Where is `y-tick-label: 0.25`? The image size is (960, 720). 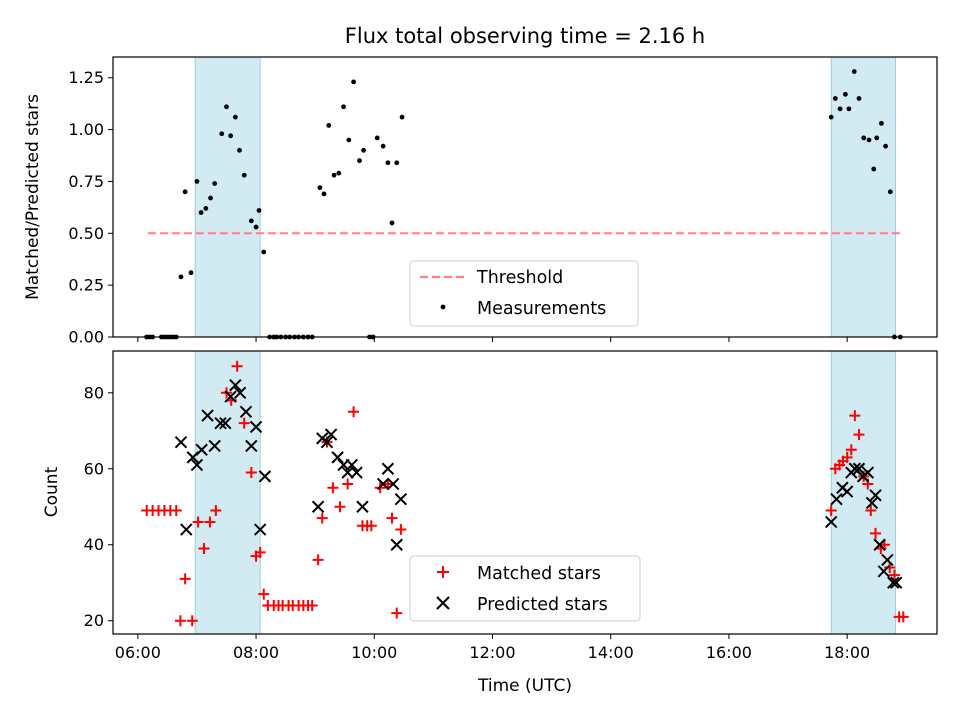
y-tick-label: 0.25 is located at coordinates (86, 285).